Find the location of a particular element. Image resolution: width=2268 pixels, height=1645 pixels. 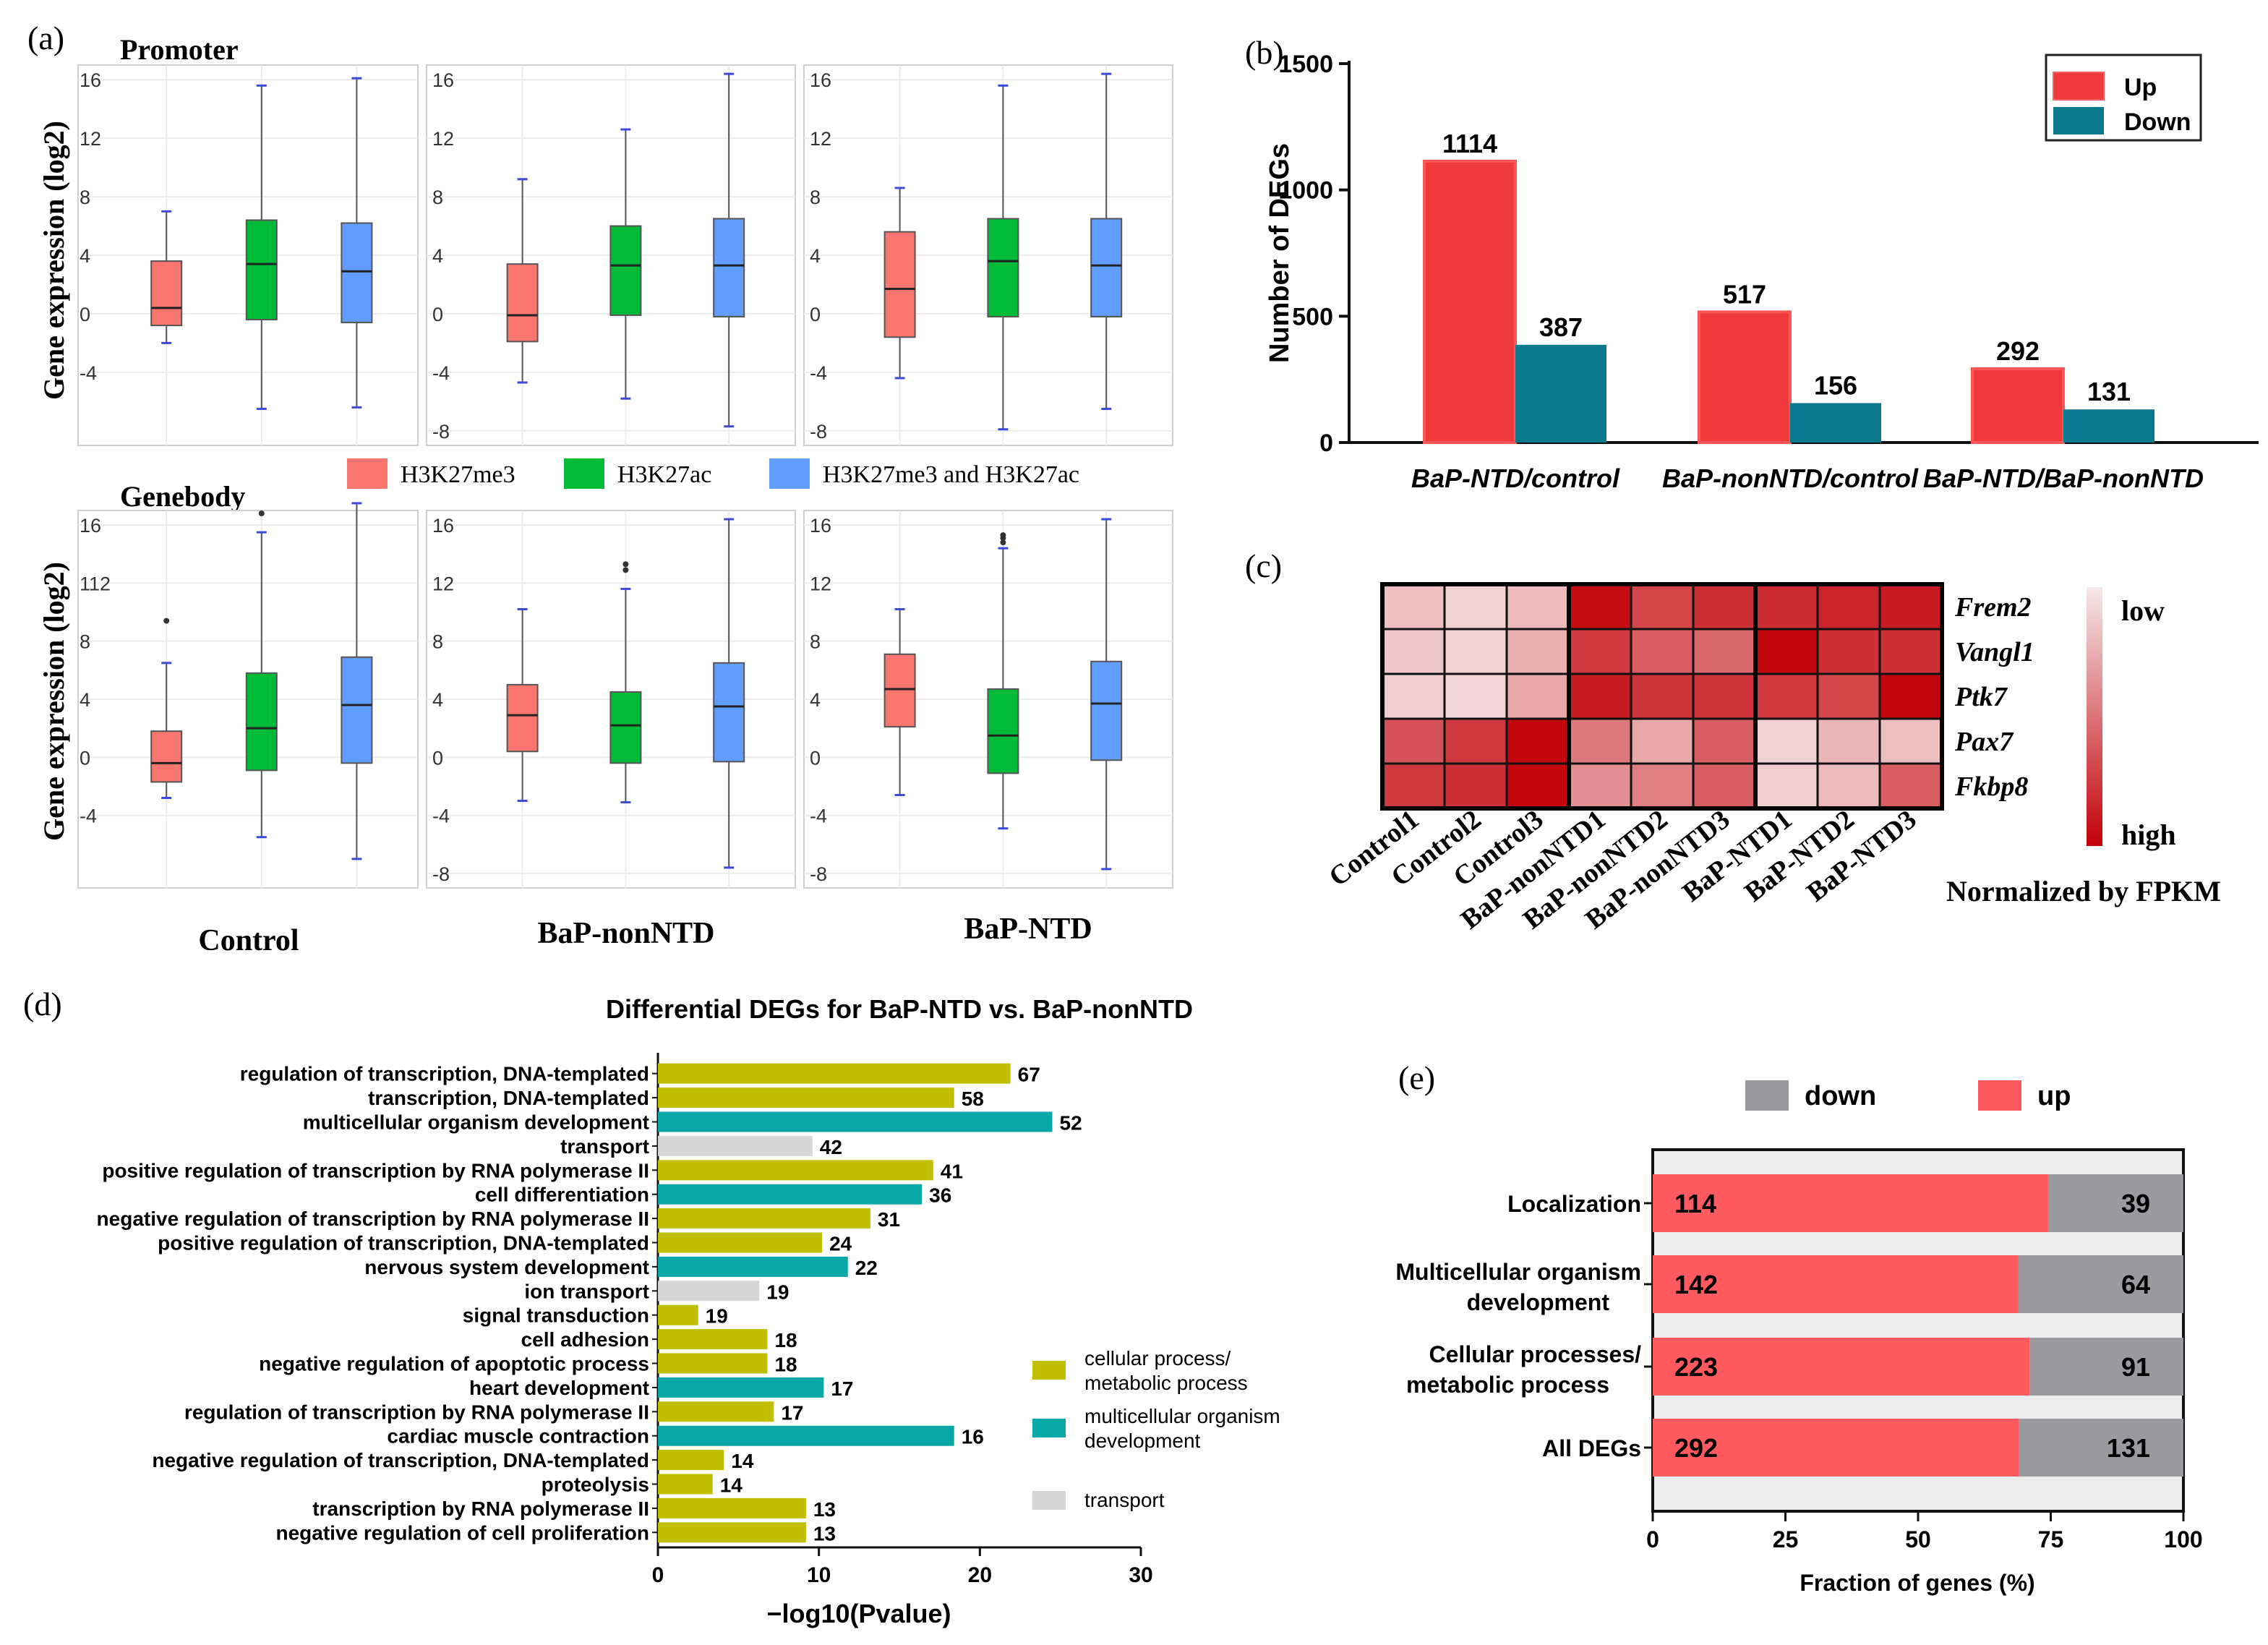

d-legend-label2-md: development is located at coordinates (1142, 1441).